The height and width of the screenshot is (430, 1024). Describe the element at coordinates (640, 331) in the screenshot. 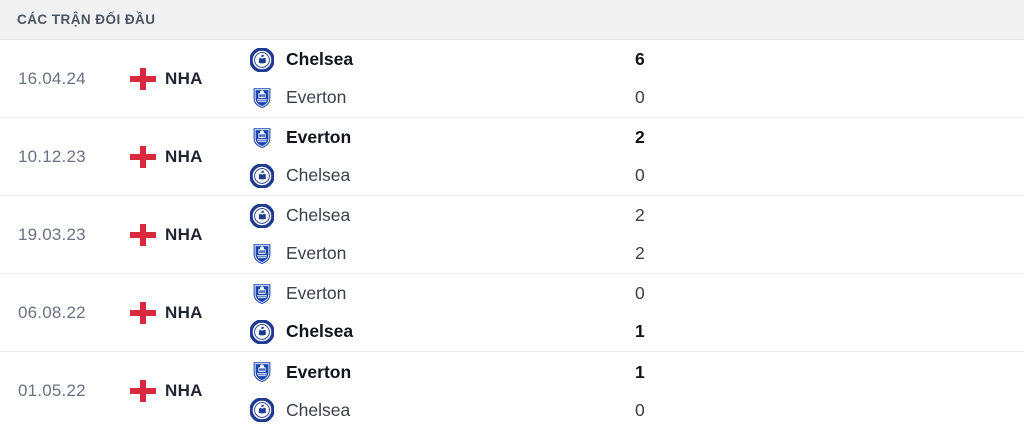

I see `away-team-score: 1` at that location.